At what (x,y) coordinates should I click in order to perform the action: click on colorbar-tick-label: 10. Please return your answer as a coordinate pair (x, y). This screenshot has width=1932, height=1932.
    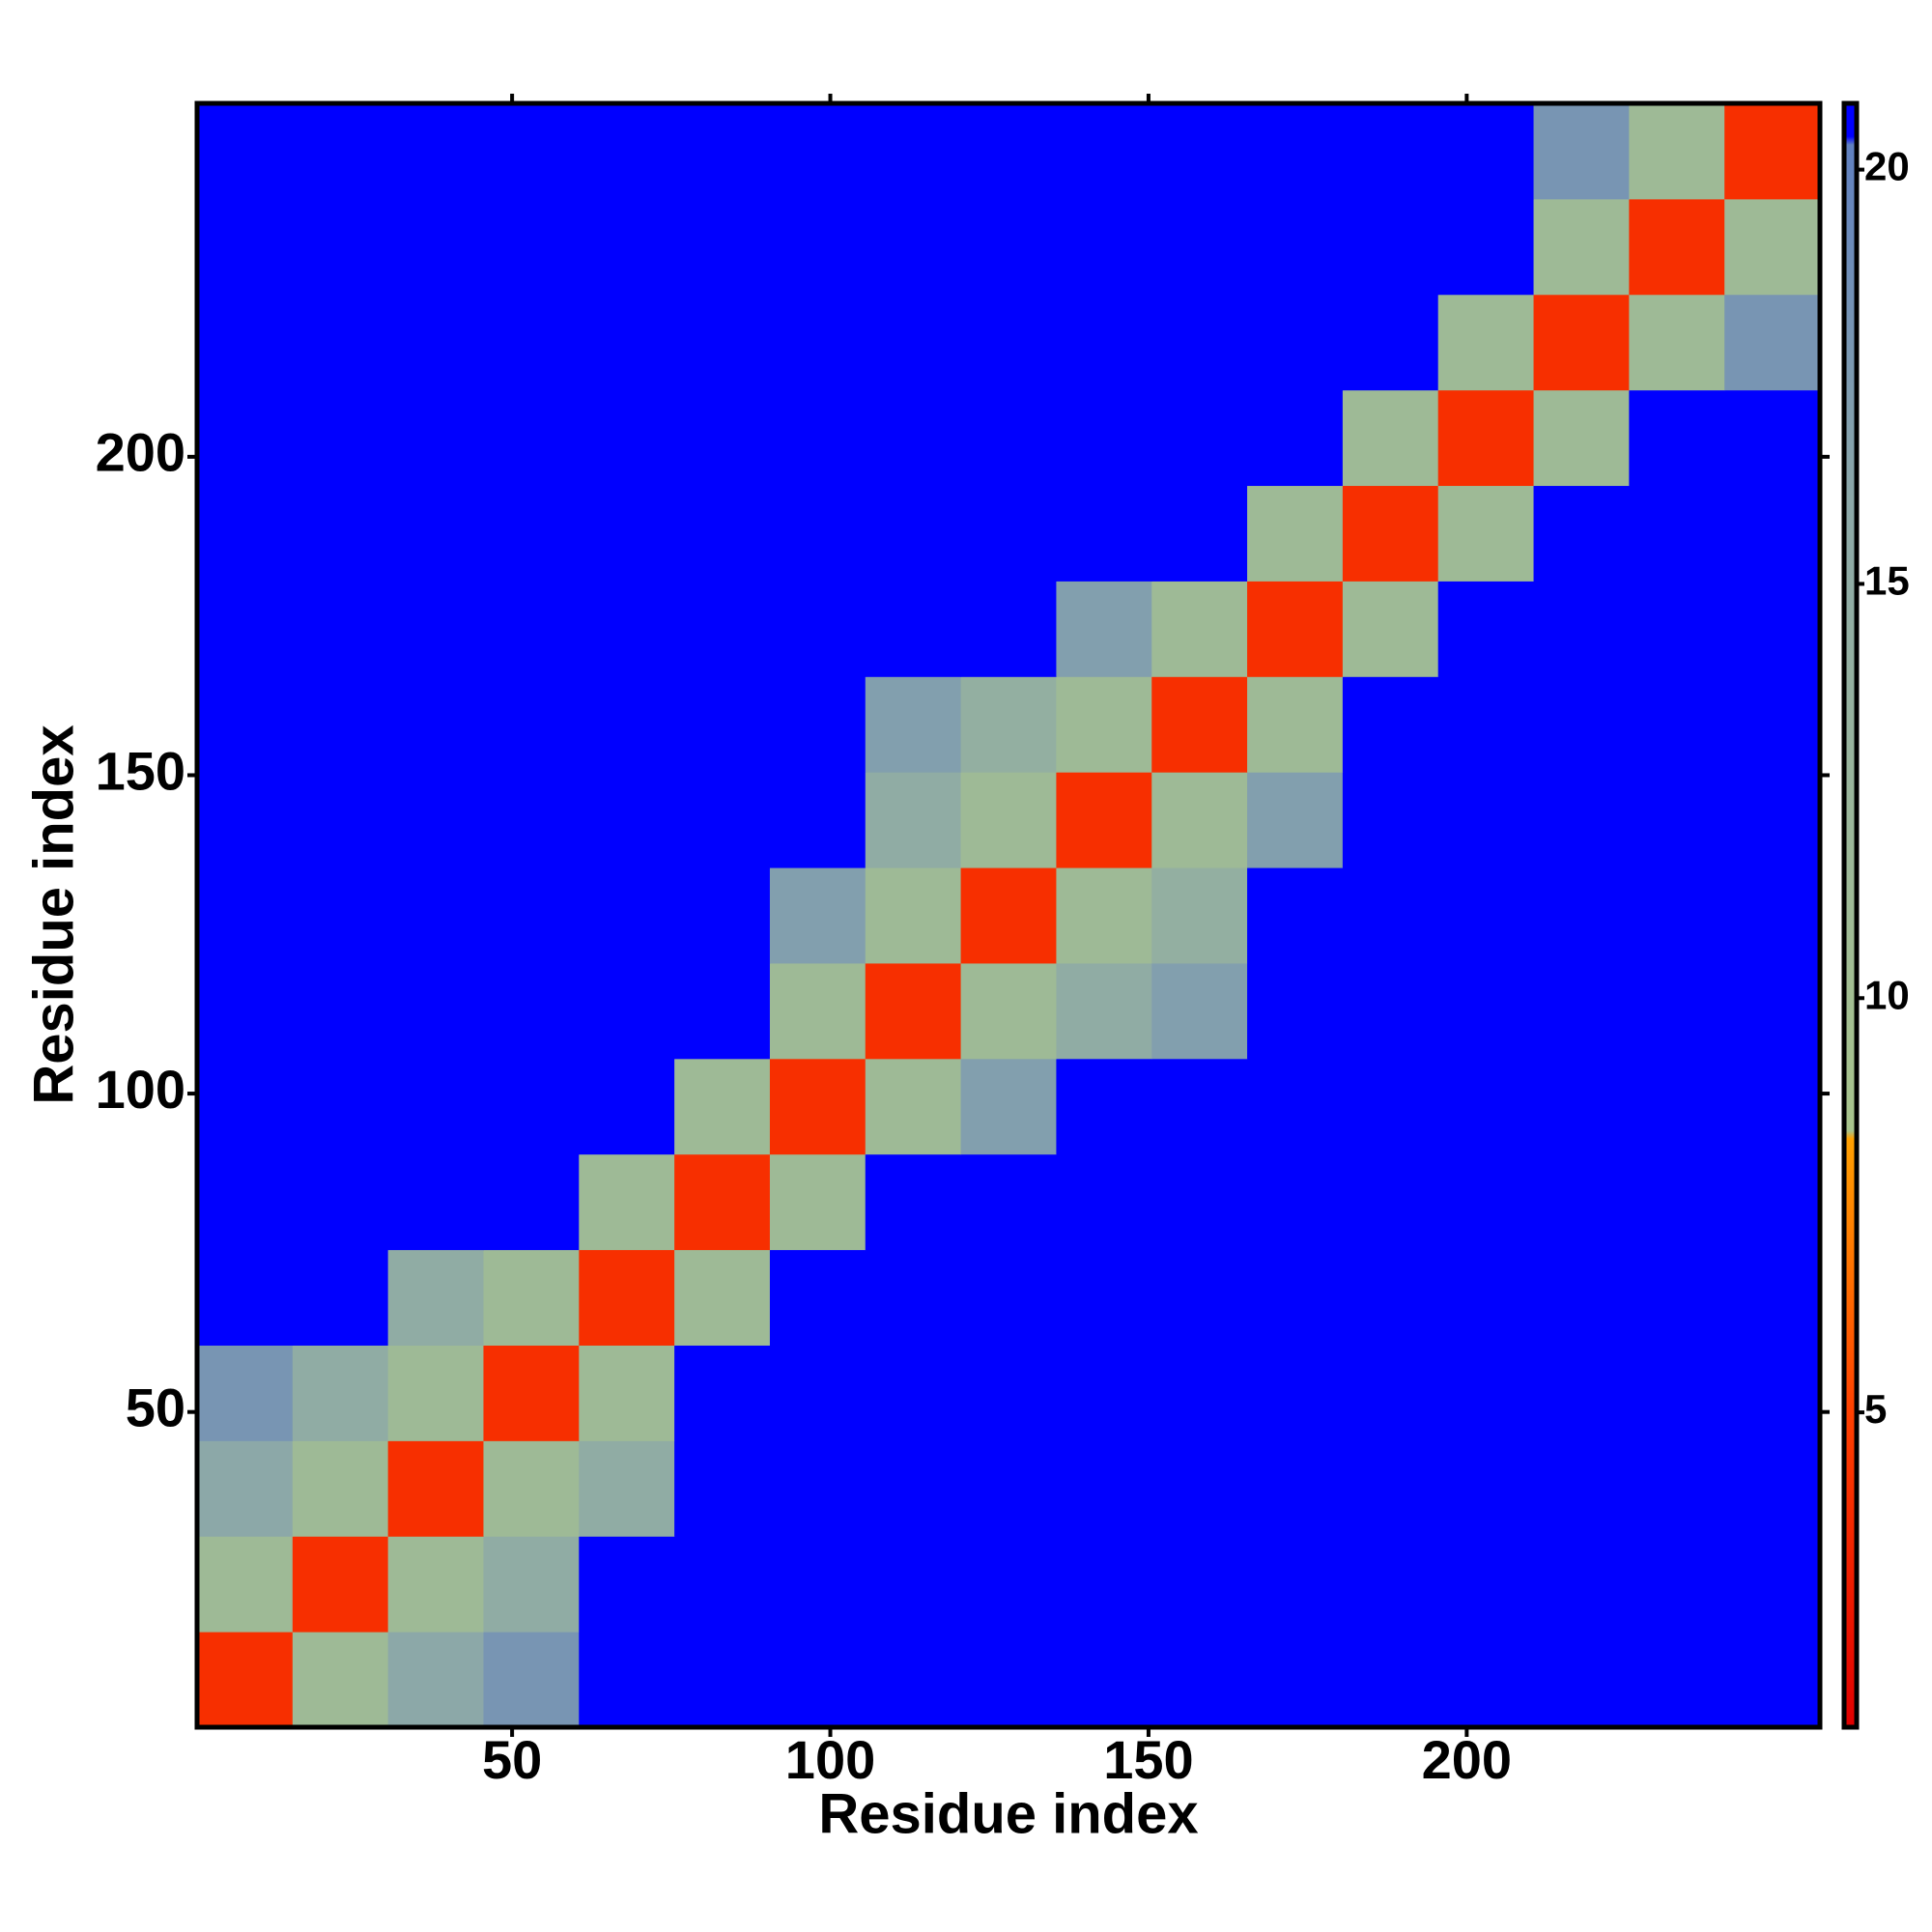
    Looking at the image, I should click on (1887, 995).